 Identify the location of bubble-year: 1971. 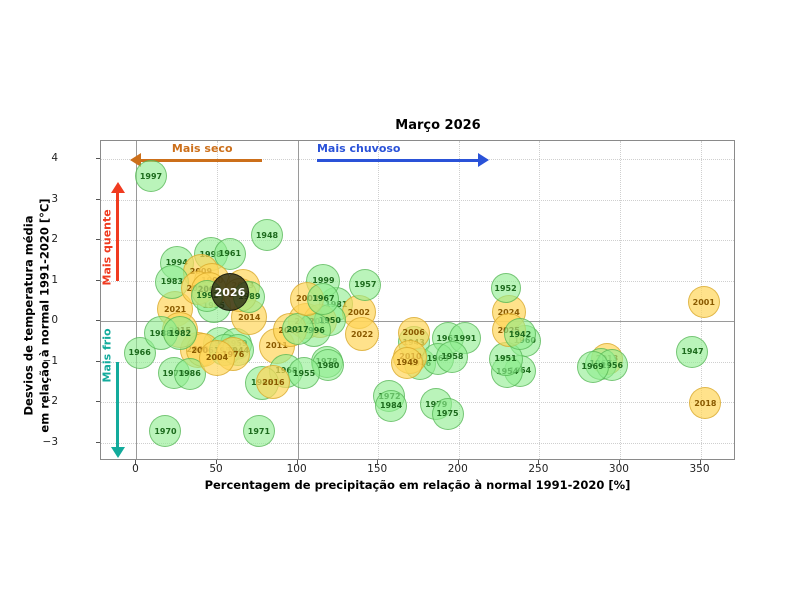
(258, 431).